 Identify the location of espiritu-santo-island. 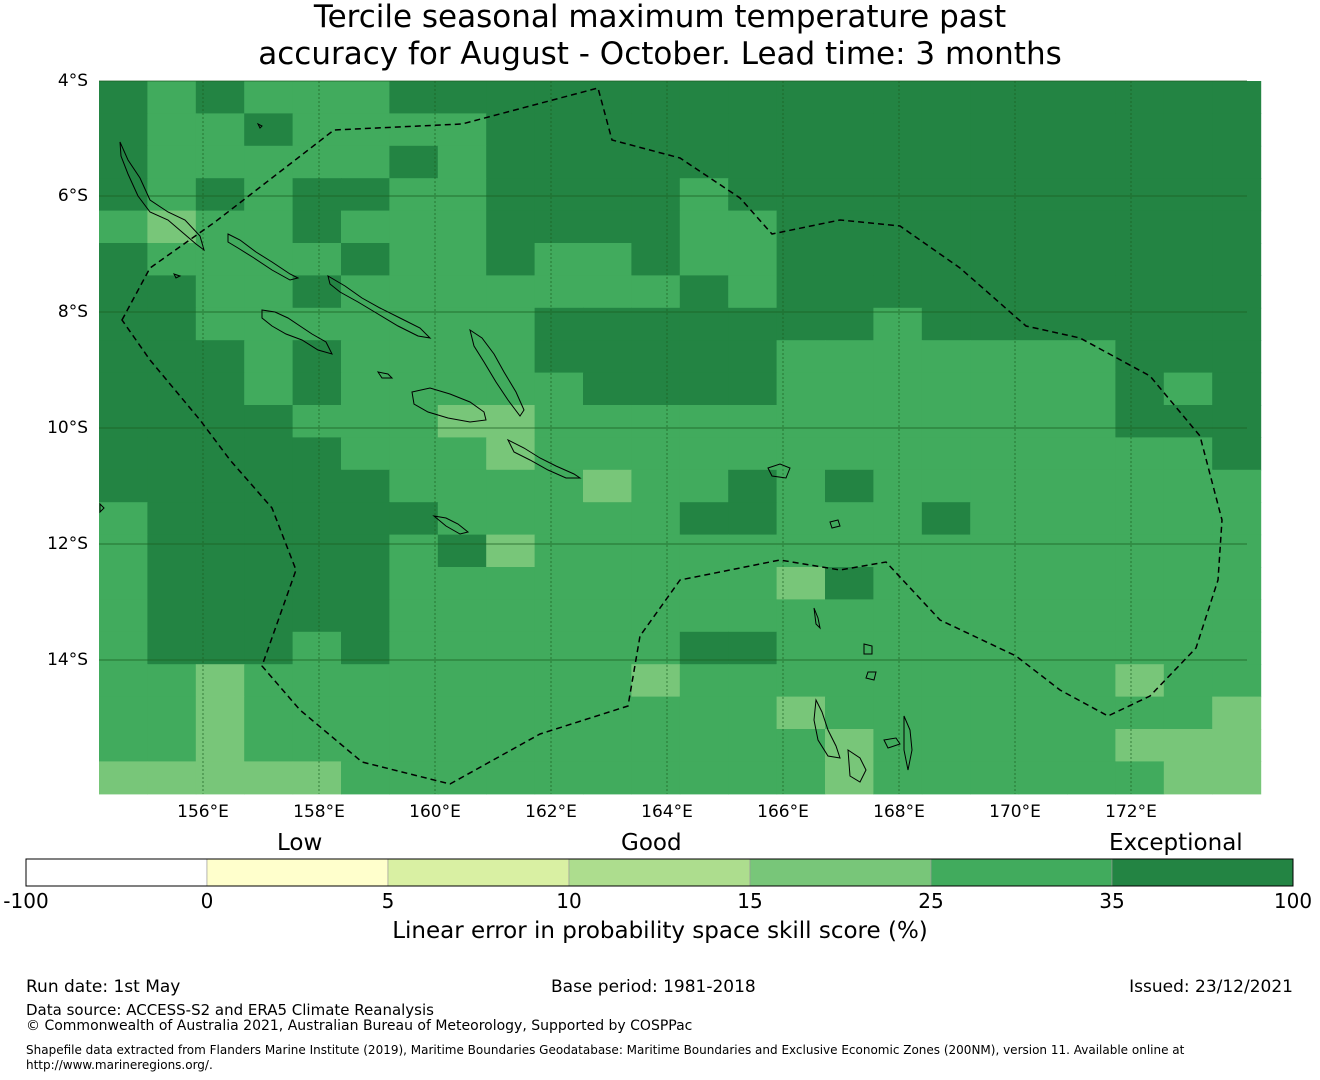
(827, 728).